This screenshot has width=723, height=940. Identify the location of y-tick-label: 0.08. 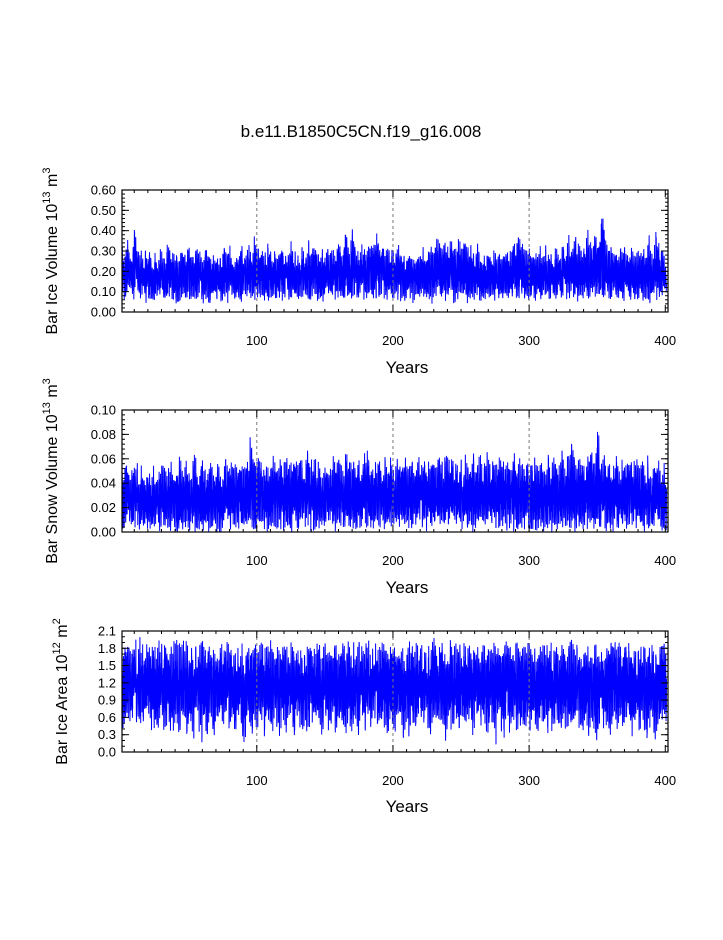
(103, 434).